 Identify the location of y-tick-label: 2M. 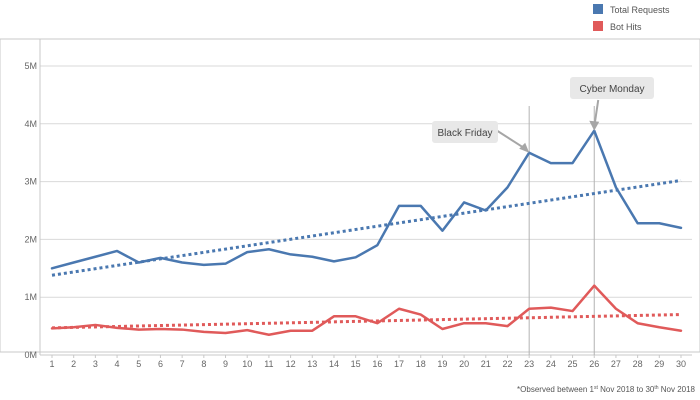
(30, 239).